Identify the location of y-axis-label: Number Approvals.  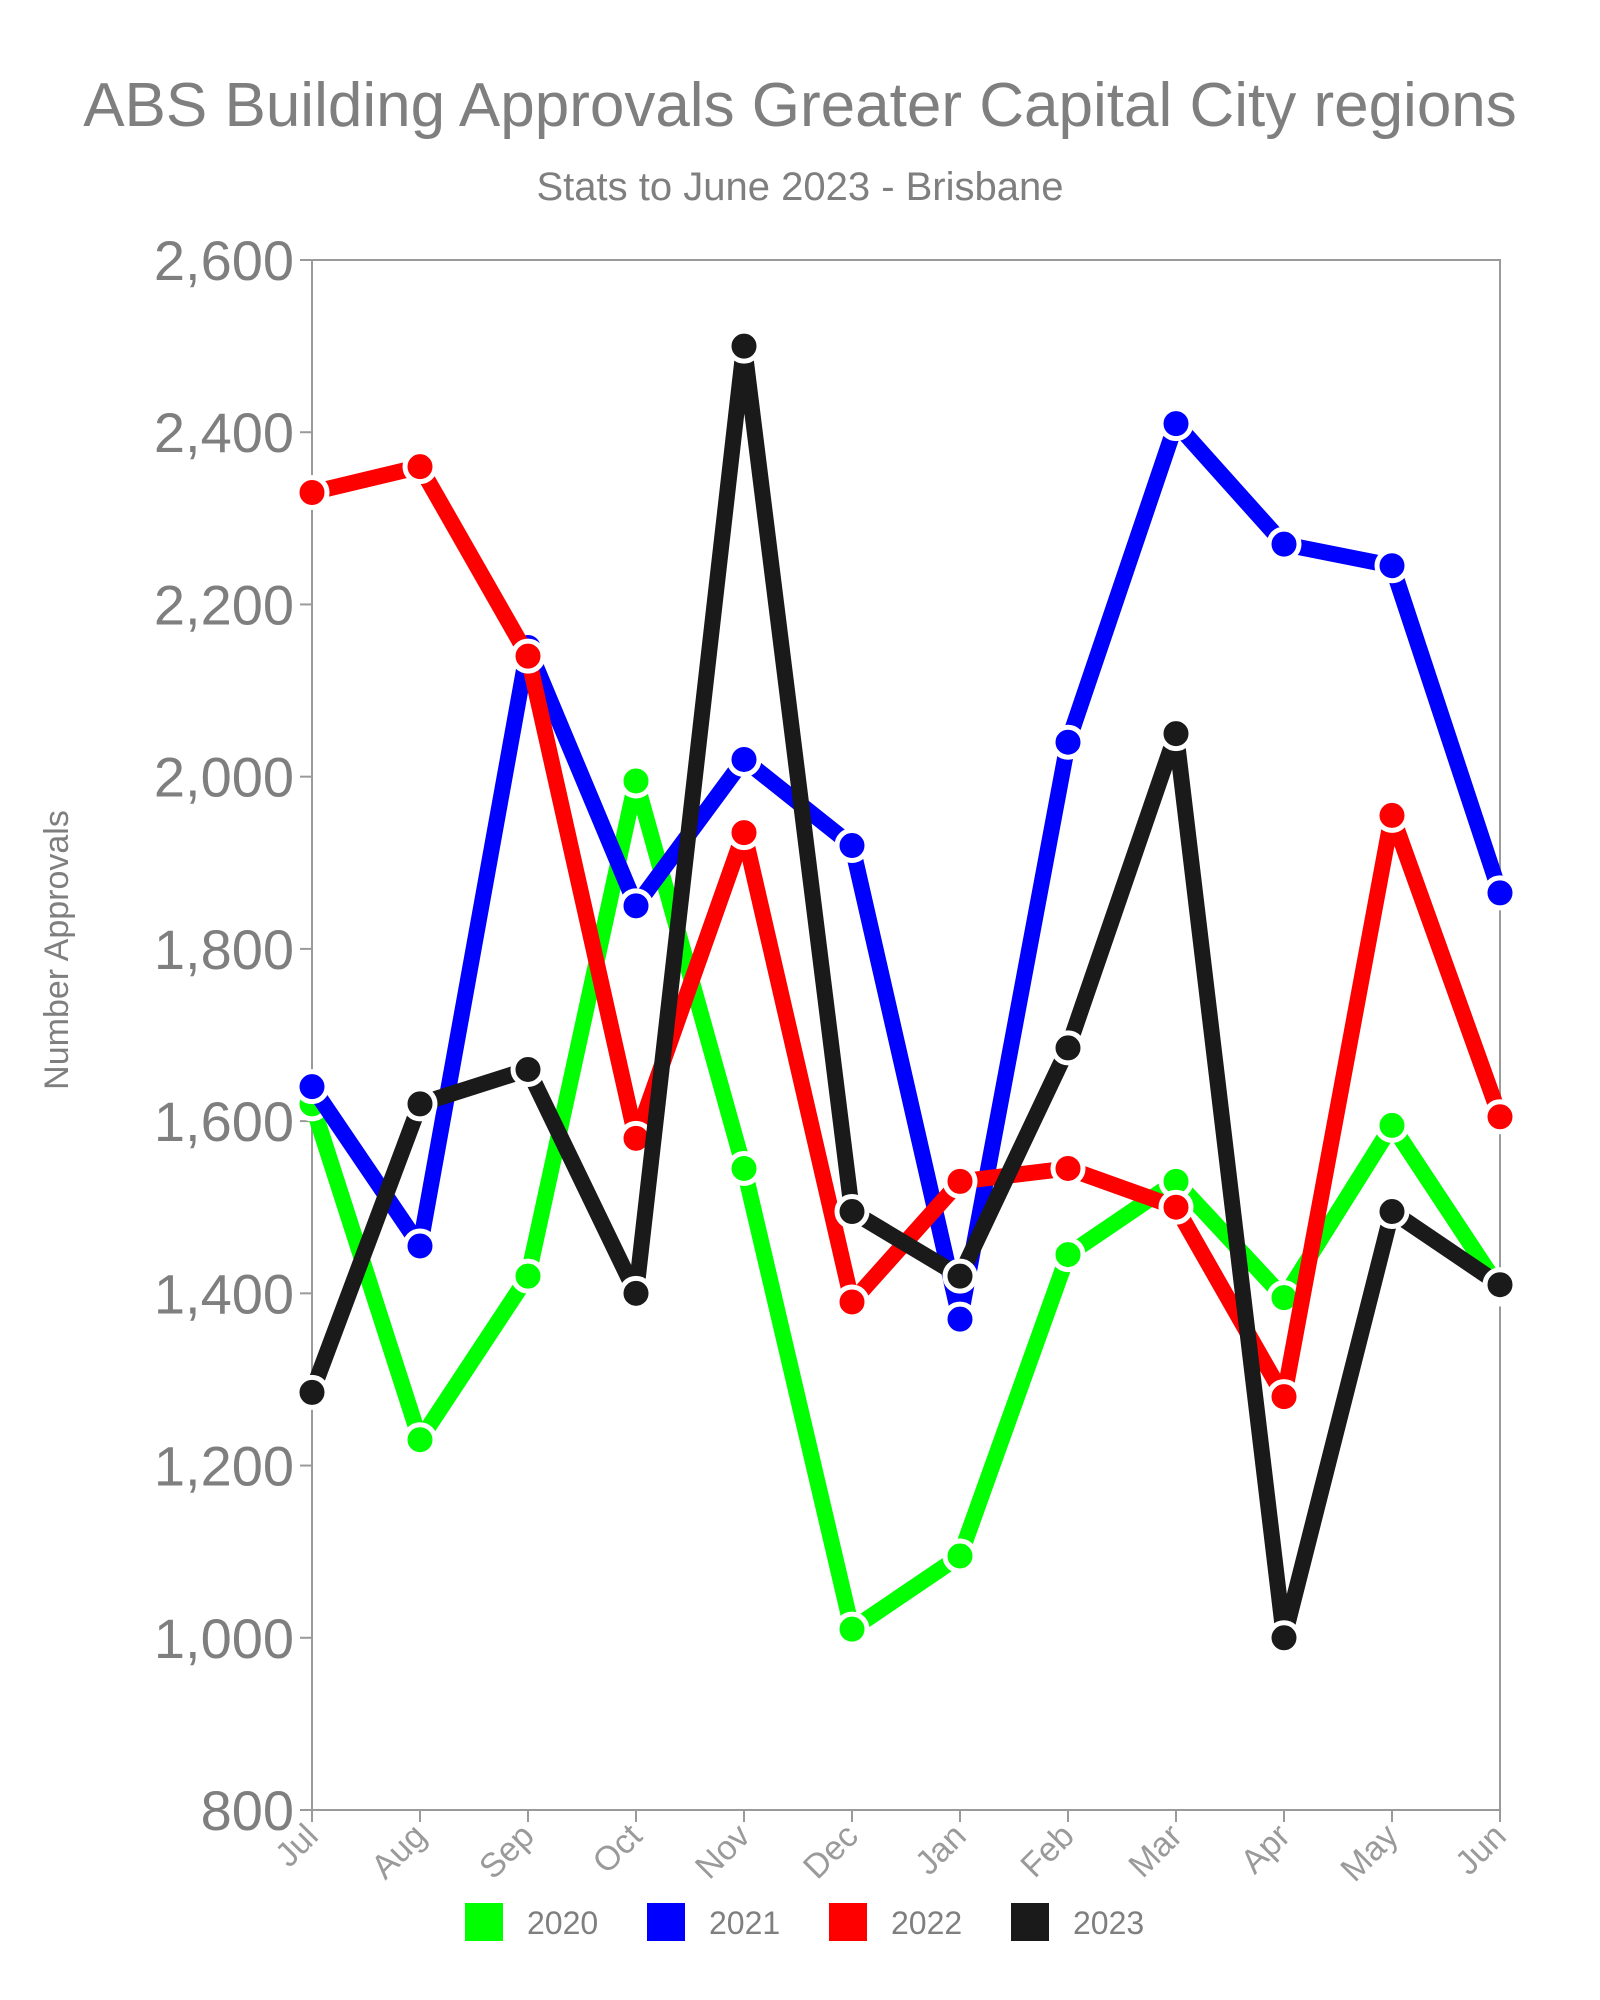
(57, 950).